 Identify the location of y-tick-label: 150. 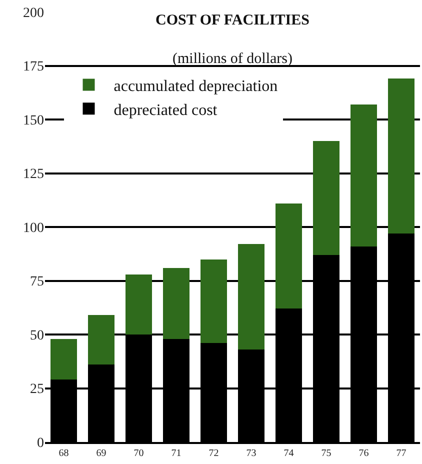
(33, 120).